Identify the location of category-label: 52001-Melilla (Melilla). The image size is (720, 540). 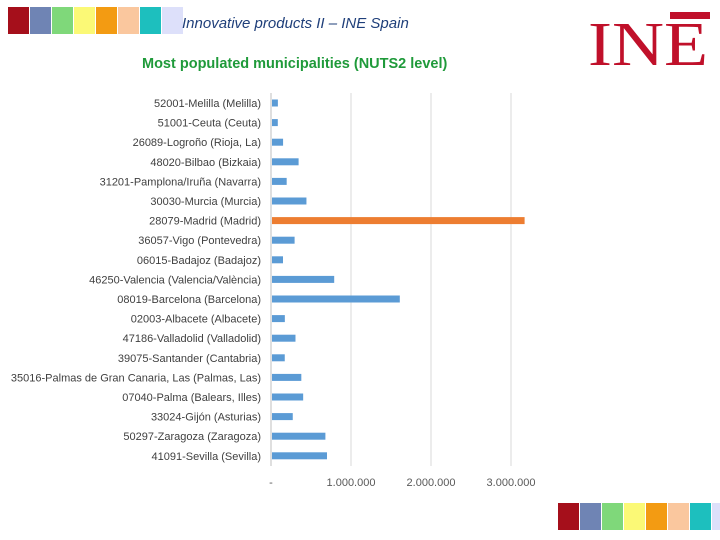
(207, 104).